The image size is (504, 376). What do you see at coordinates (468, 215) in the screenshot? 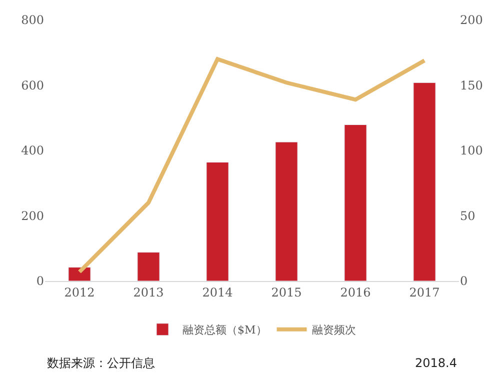
I see `y2-tick-label: 50` at bounding box center [468, 215].